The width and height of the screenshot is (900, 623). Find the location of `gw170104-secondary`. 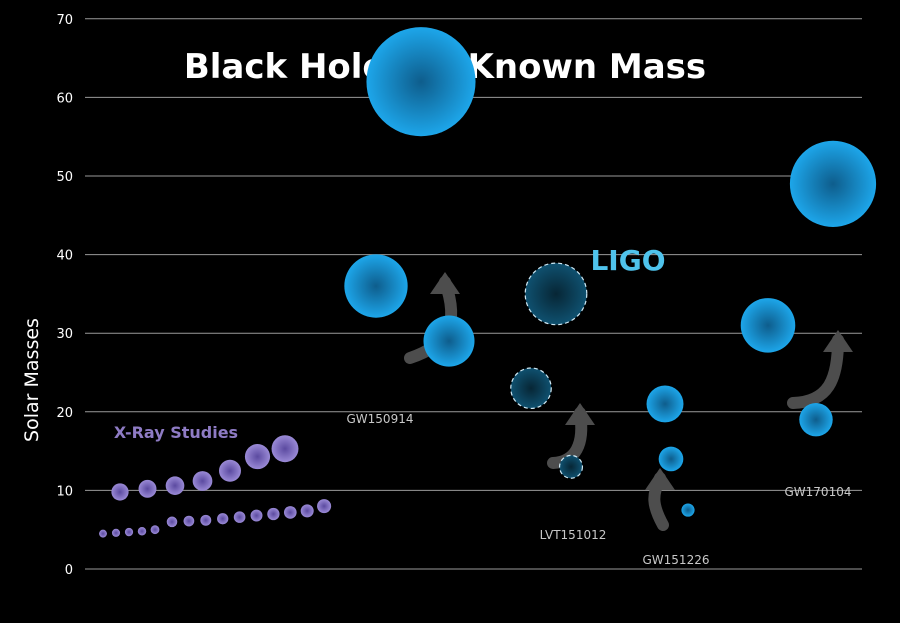

gw170104-secondary is located at coordinates (816, 419).